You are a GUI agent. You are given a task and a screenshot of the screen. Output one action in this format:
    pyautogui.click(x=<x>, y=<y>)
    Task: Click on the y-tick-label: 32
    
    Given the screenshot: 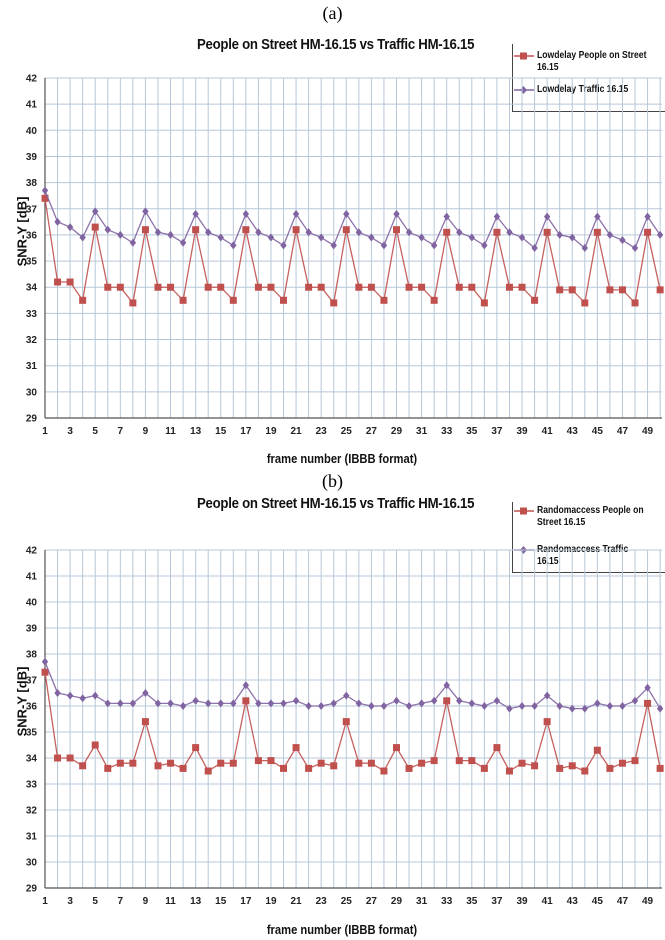 What is the action you would take?
    pyautogui.click(x=32, y=340)
    